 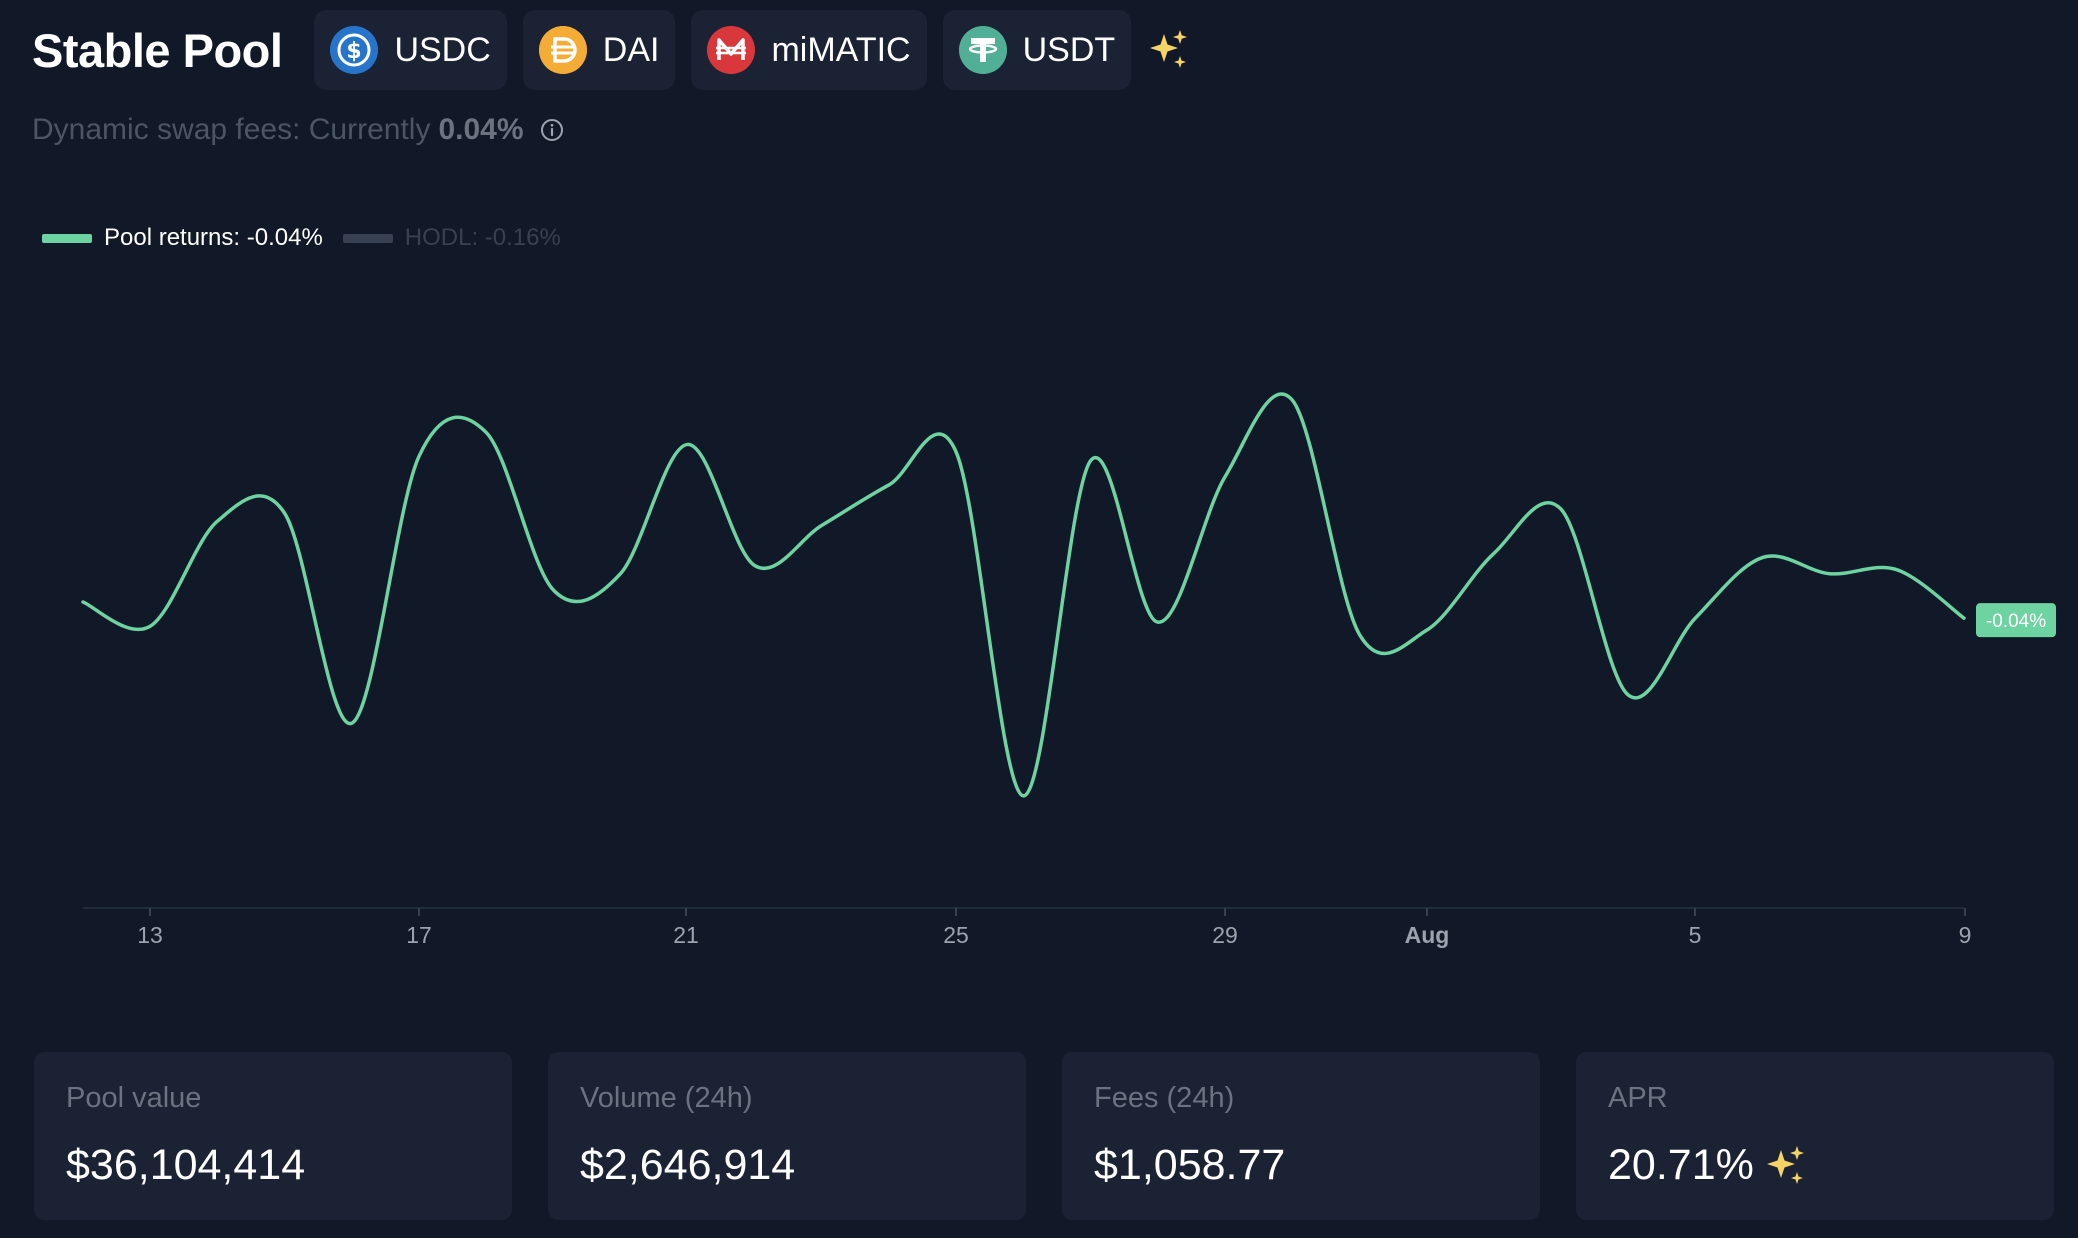 I want to click on stat-card-fees: Fees (24h) $1,058.77, so click(x=1301, y=1136).